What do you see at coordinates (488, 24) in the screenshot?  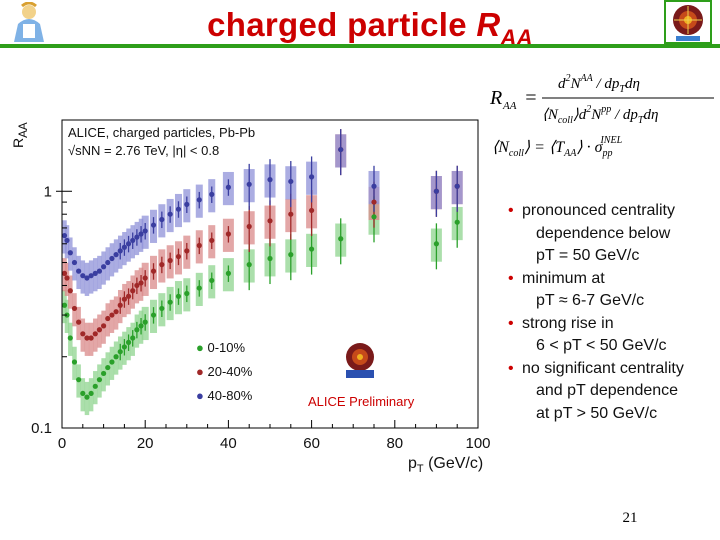 I see `title-variable: R` at bounding box center [488, 24].